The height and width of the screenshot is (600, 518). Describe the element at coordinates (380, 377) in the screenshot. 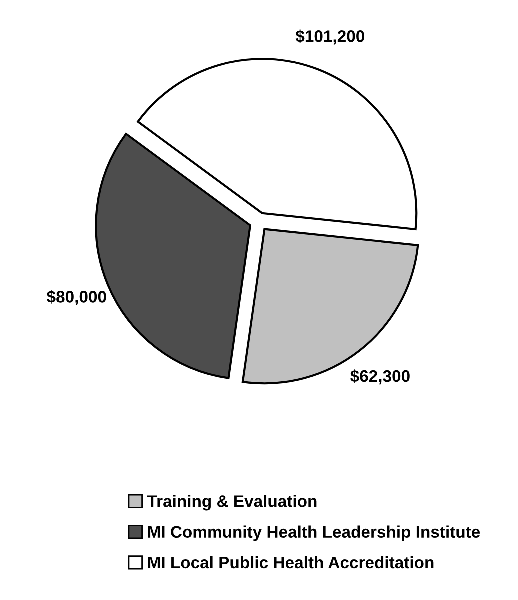

I see `data-label: $62,300` at that location.